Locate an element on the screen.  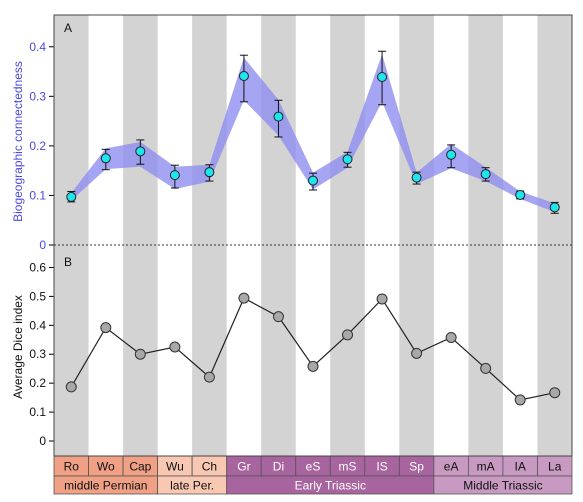
y-tick-label-b: 0 is located at coordinates (42, 441).